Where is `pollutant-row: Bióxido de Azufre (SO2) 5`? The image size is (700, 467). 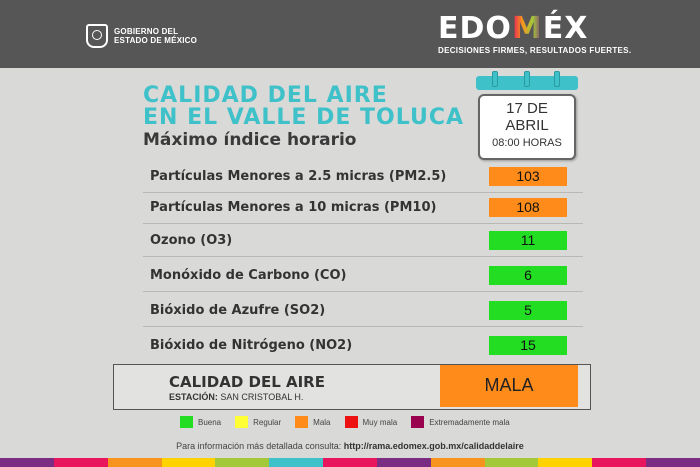
pollutant-row: Bióxido de Azufre (SO2) 5 is located at coordinates (363, 311).